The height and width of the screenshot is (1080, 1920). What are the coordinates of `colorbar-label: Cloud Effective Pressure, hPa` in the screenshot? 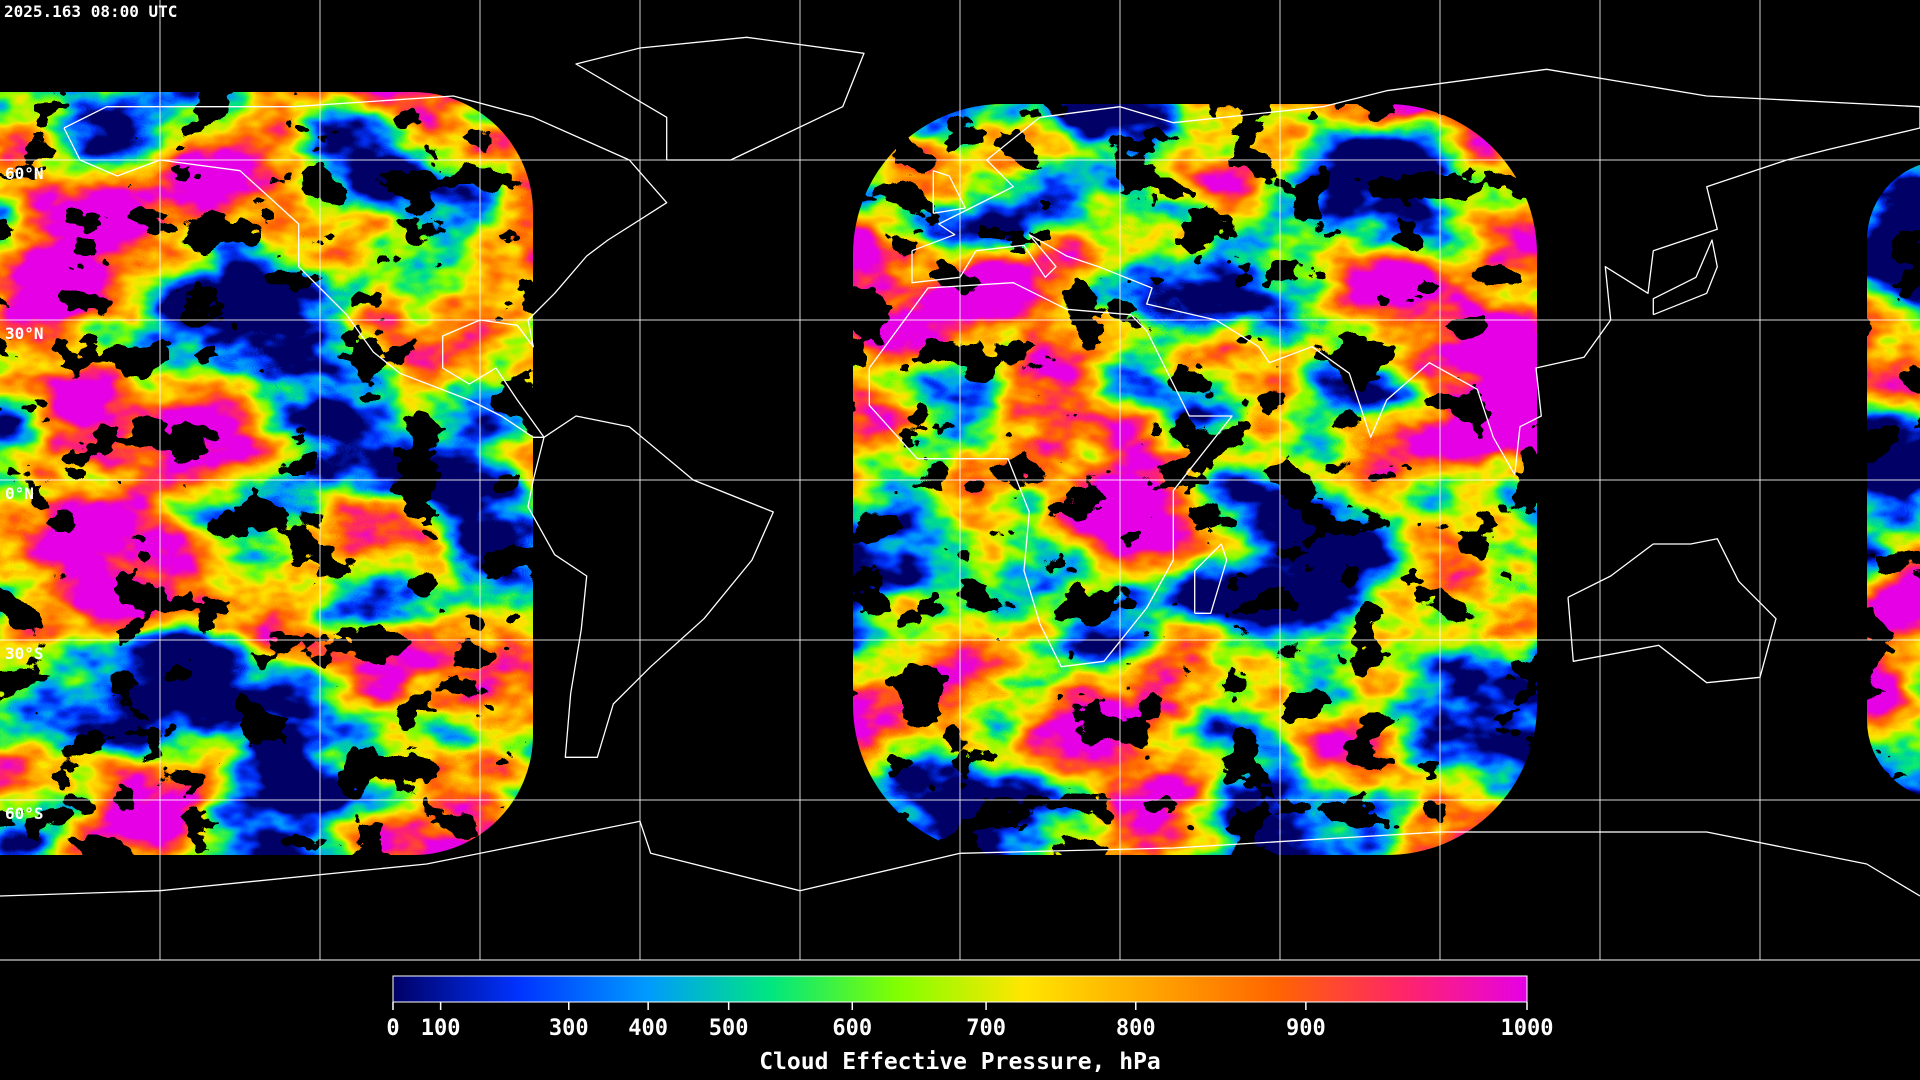 It's located at (960, 1062).